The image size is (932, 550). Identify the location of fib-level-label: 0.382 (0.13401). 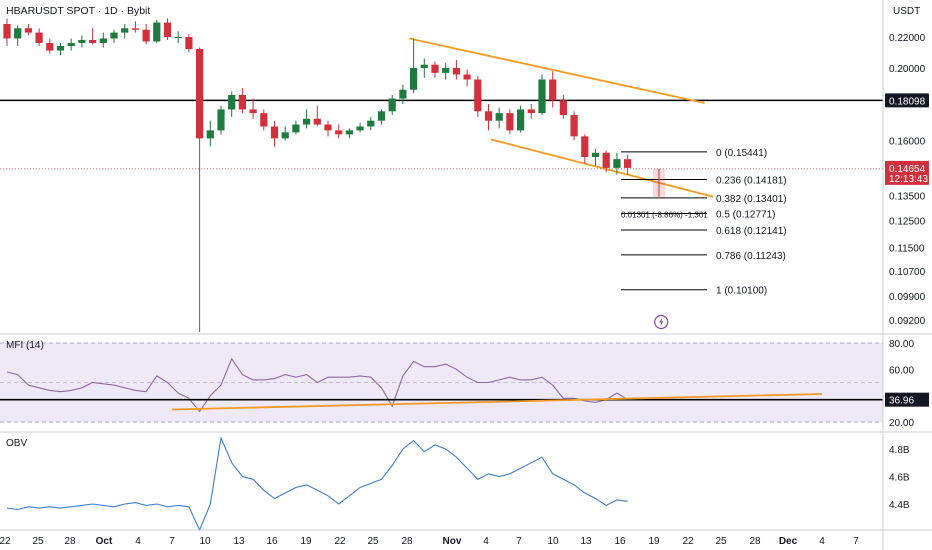
(751, 199).